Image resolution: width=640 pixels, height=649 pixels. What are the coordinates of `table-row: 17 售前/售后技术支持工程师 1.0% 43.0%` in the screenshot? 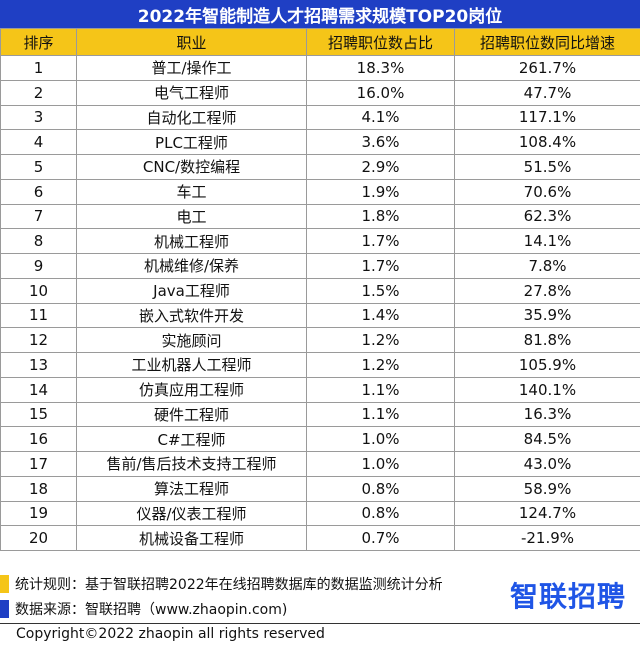 It's located at (320, 464).